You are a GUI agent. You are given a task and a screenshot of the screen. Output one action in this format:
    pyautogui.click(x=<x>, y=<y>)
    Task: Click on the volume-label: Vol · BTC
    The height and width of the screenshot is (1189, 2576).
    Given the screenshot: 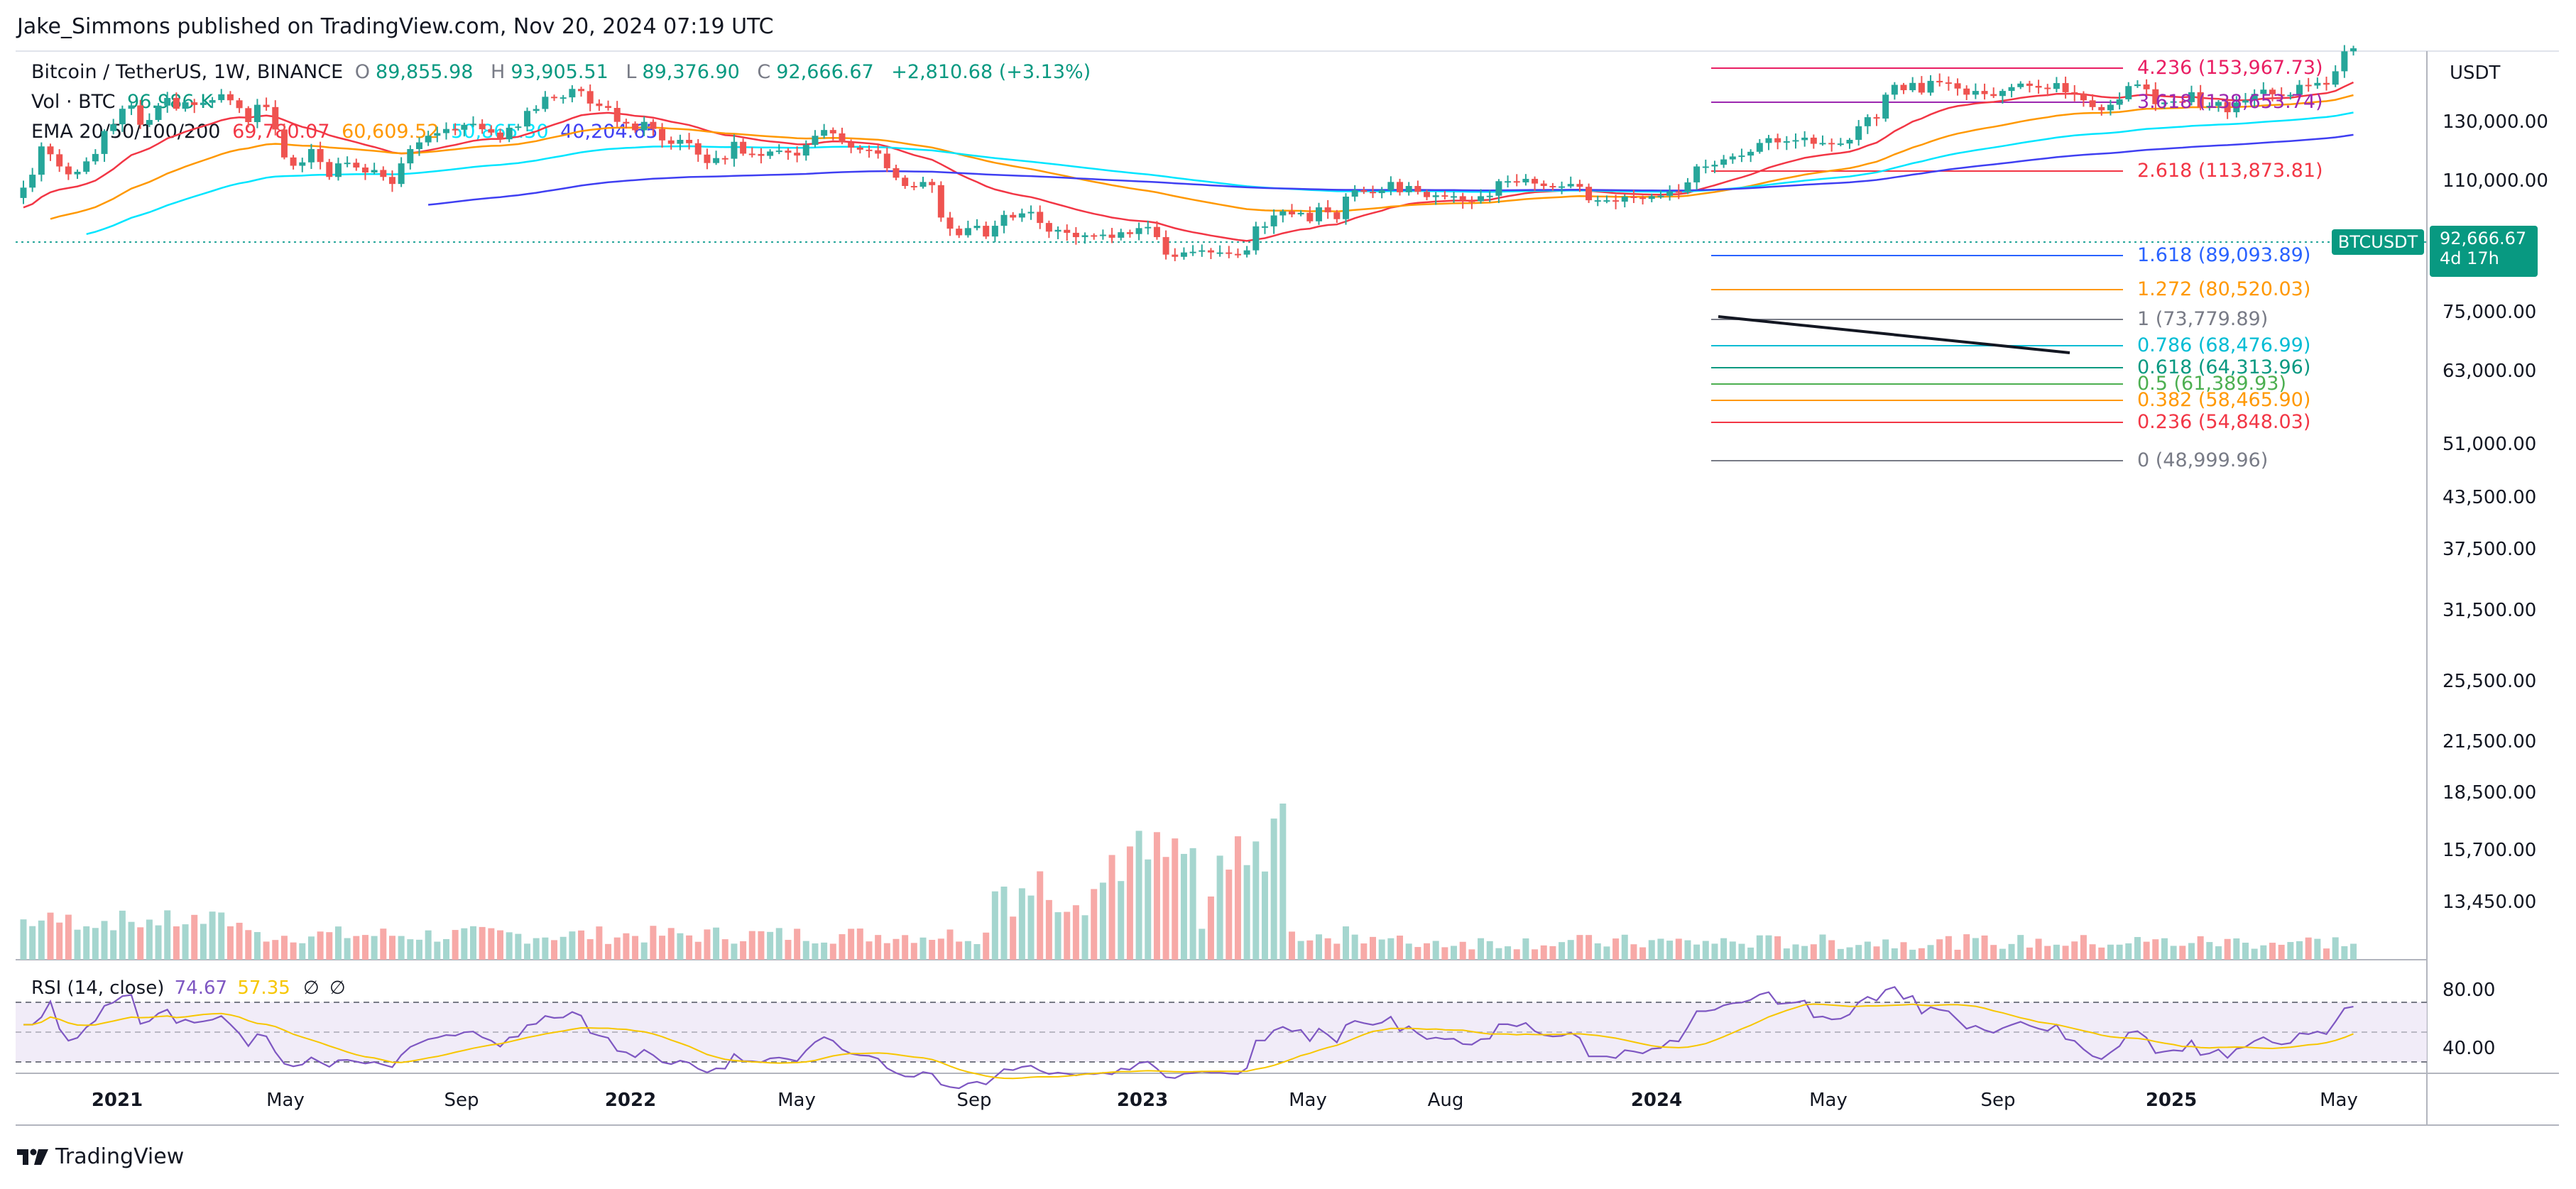 What is the action you would take?
    pyautogui.click(x=73, y=102)
    